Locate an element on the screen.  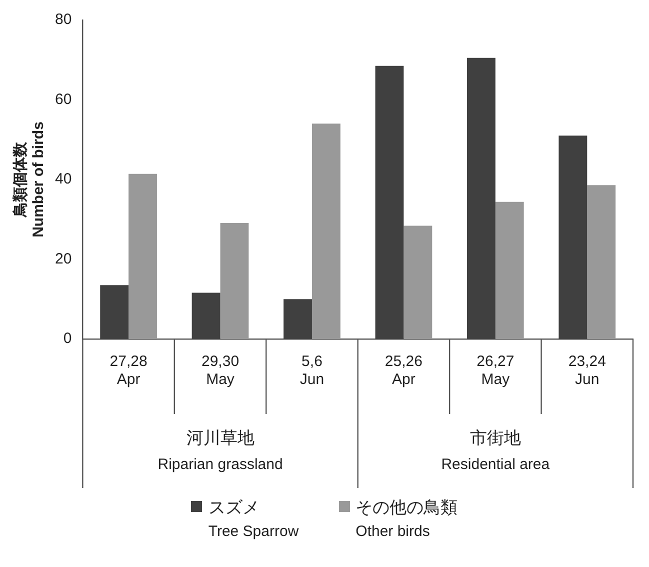
legend-label: その他の鳥類 Other birds is located at coordinates (407, 518).